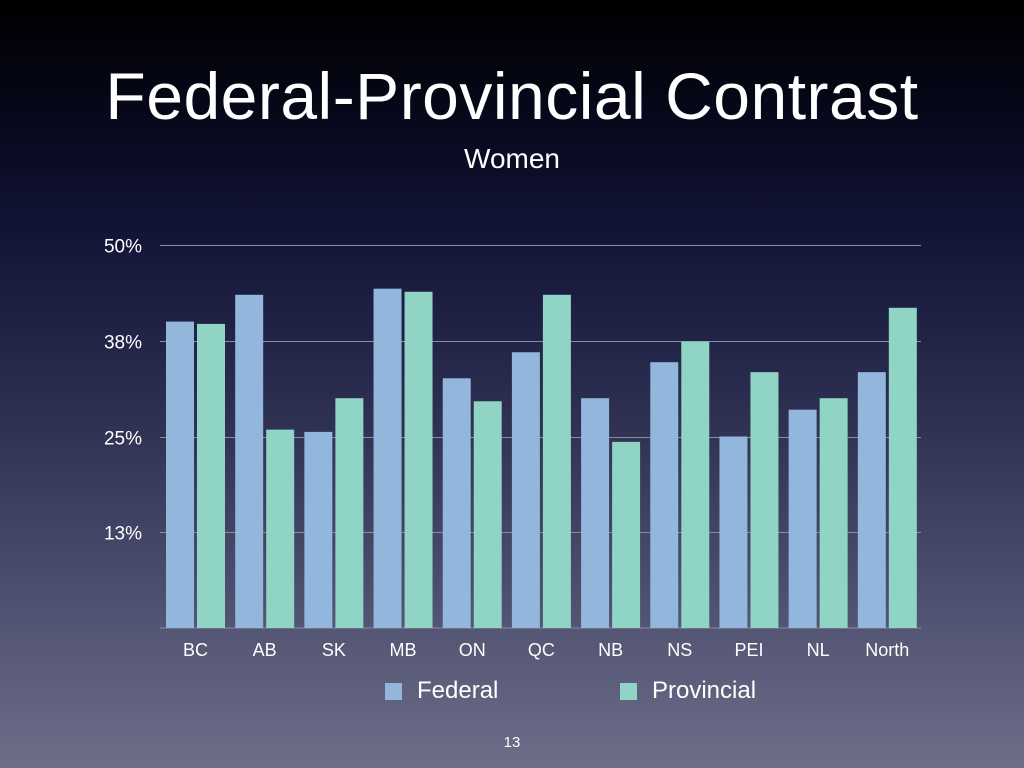  What do you see at coordinates (280, 528) in the screenshot?
I see `bar-provincial-ab` at bounding box center [280, 528].